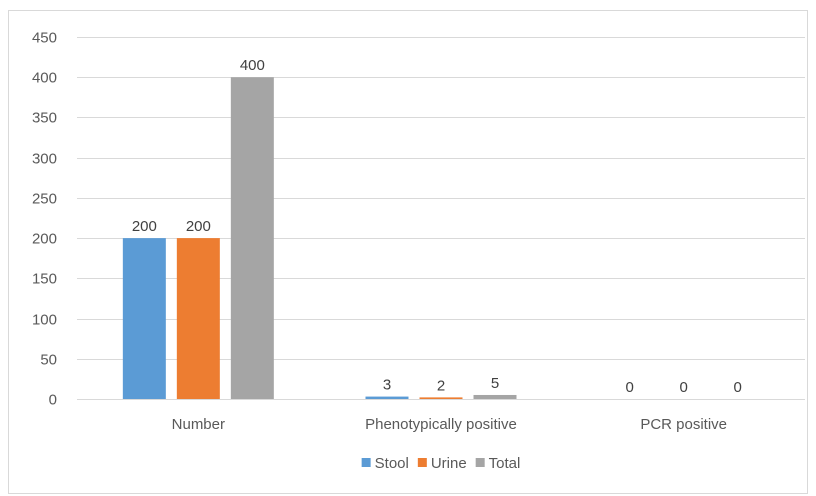  Describe the element at coordinates (44, 279) in the screenshot. I see `y-tick-label: 150` at that location.